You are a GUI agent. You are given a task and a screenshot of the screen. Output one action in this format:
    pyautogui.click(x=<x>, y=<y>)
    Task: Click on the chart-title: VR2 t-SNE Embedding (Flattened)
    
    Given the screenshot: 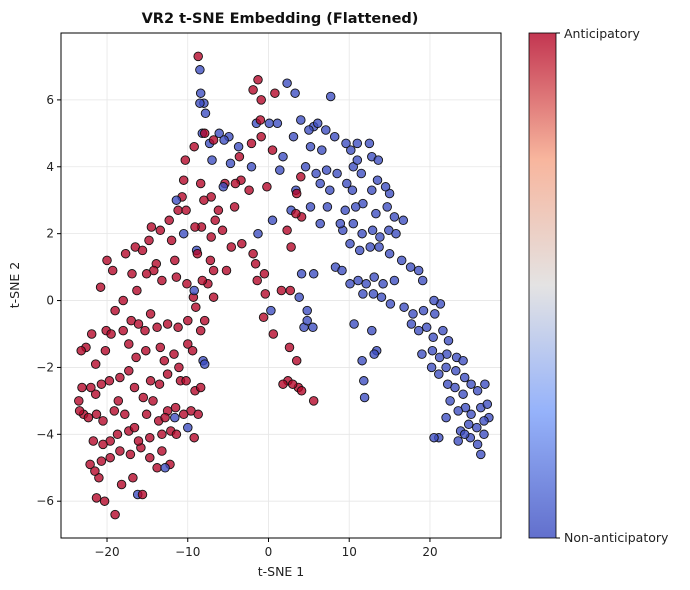 What is the action you would take?
    pyautogui.click(x=280, y=19)
    